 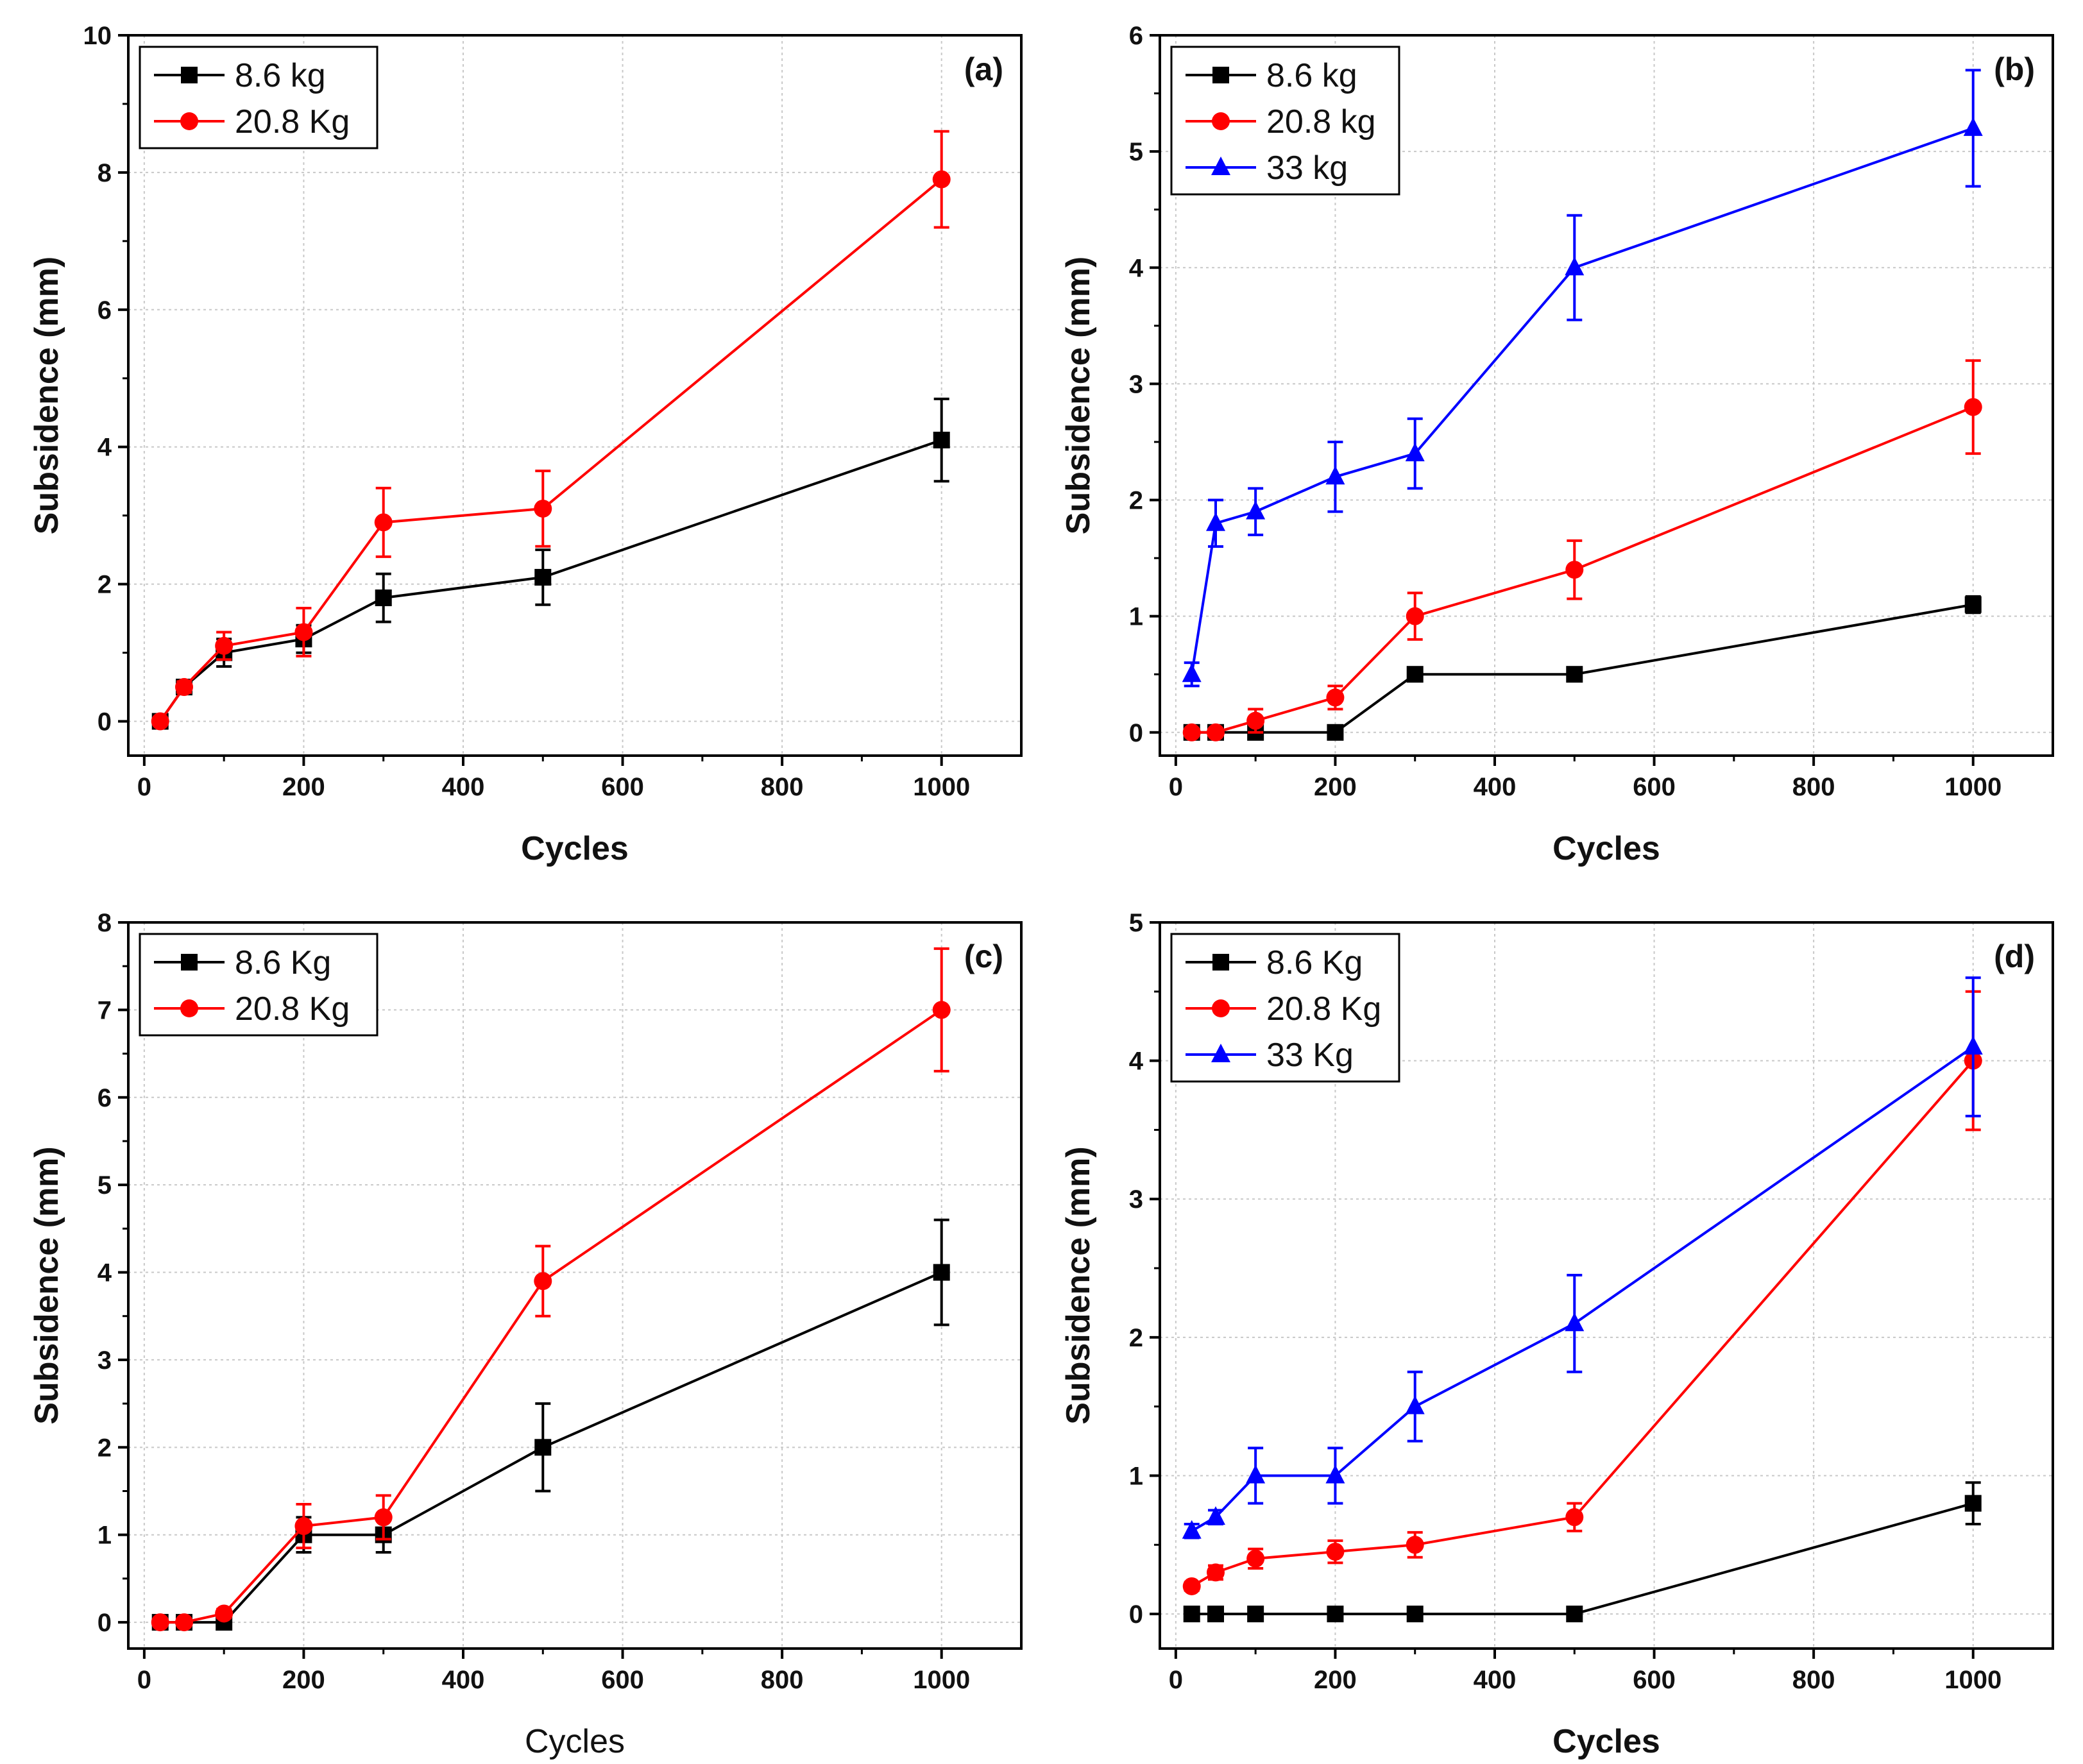 What do you see at coordinates (1285, 1008) in the screenshot?
I see `legend: 8.6 Kg 20.8 Kg 33 Kg` at bounding box center [1285, 1008].